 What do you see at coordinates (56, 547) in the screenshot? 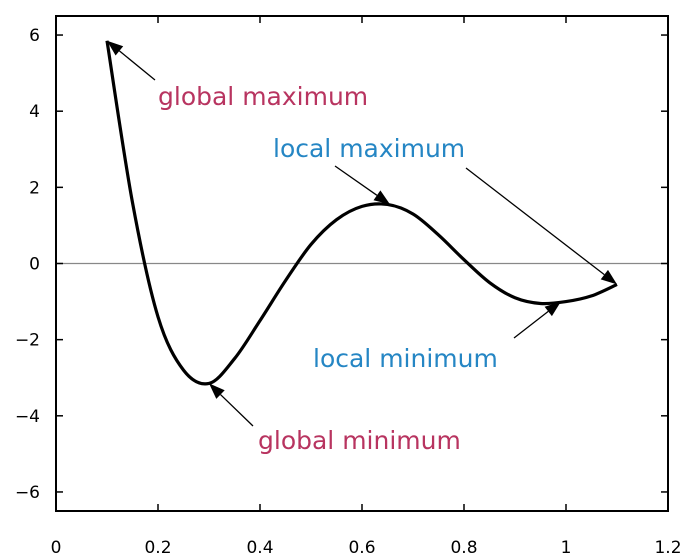
I see `x-tick-label: 0` at bounding box center [56, 547].